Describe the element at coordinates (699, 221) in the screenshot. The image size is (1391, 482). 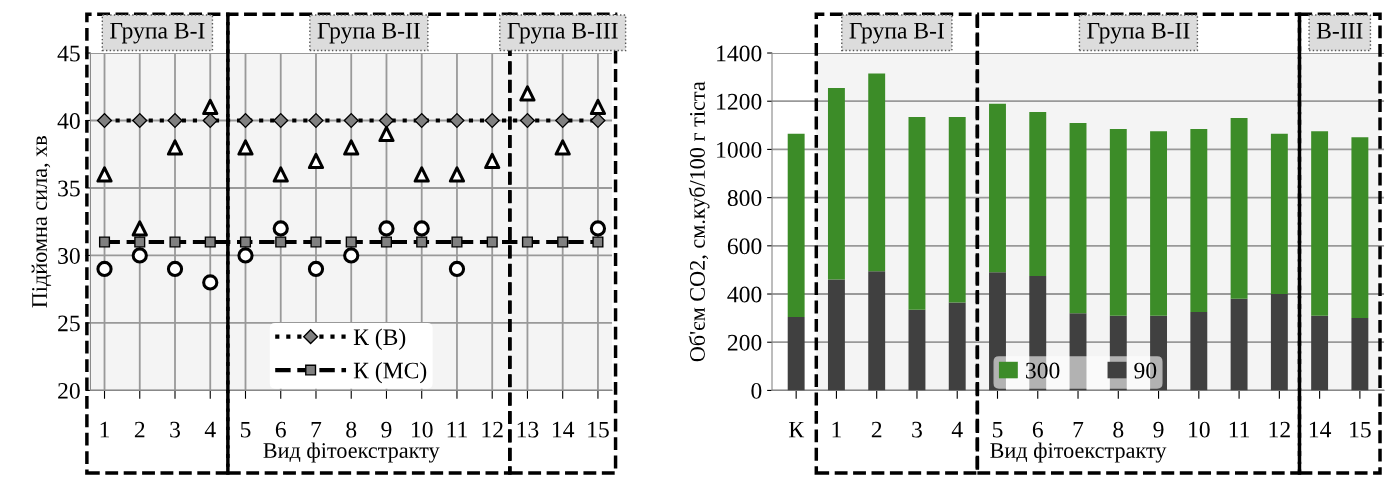
I see `y-axis-title: Об'єм CO2, см.куб/100 г тіста` at that location.